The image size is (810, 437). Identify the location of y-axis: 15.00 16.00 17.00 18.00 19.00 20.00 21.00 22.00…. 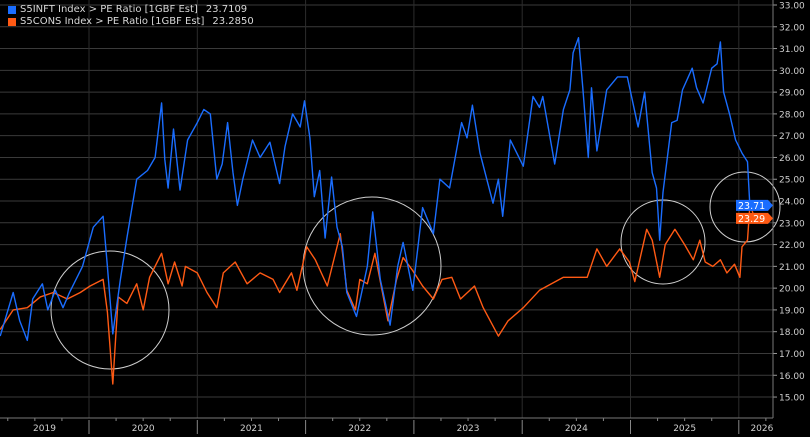
(788, 209).